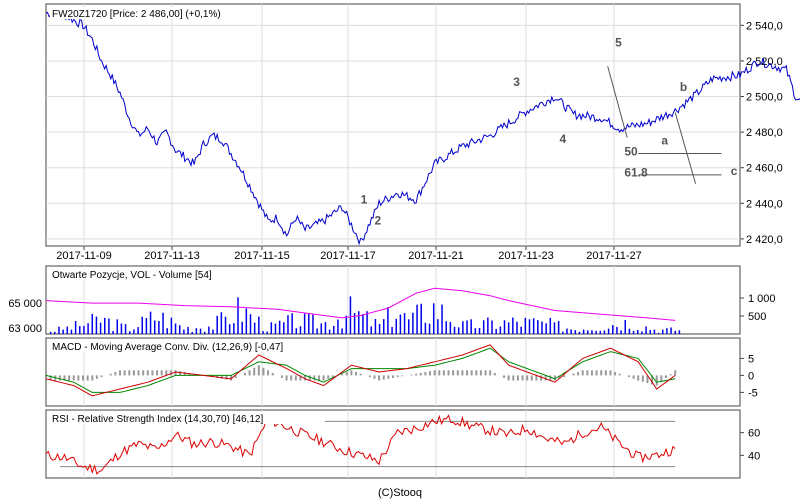  Describe the element at coordinates (25, 329) in the screenshot. I see `volume-left-tick-label: 63 000` at that location.